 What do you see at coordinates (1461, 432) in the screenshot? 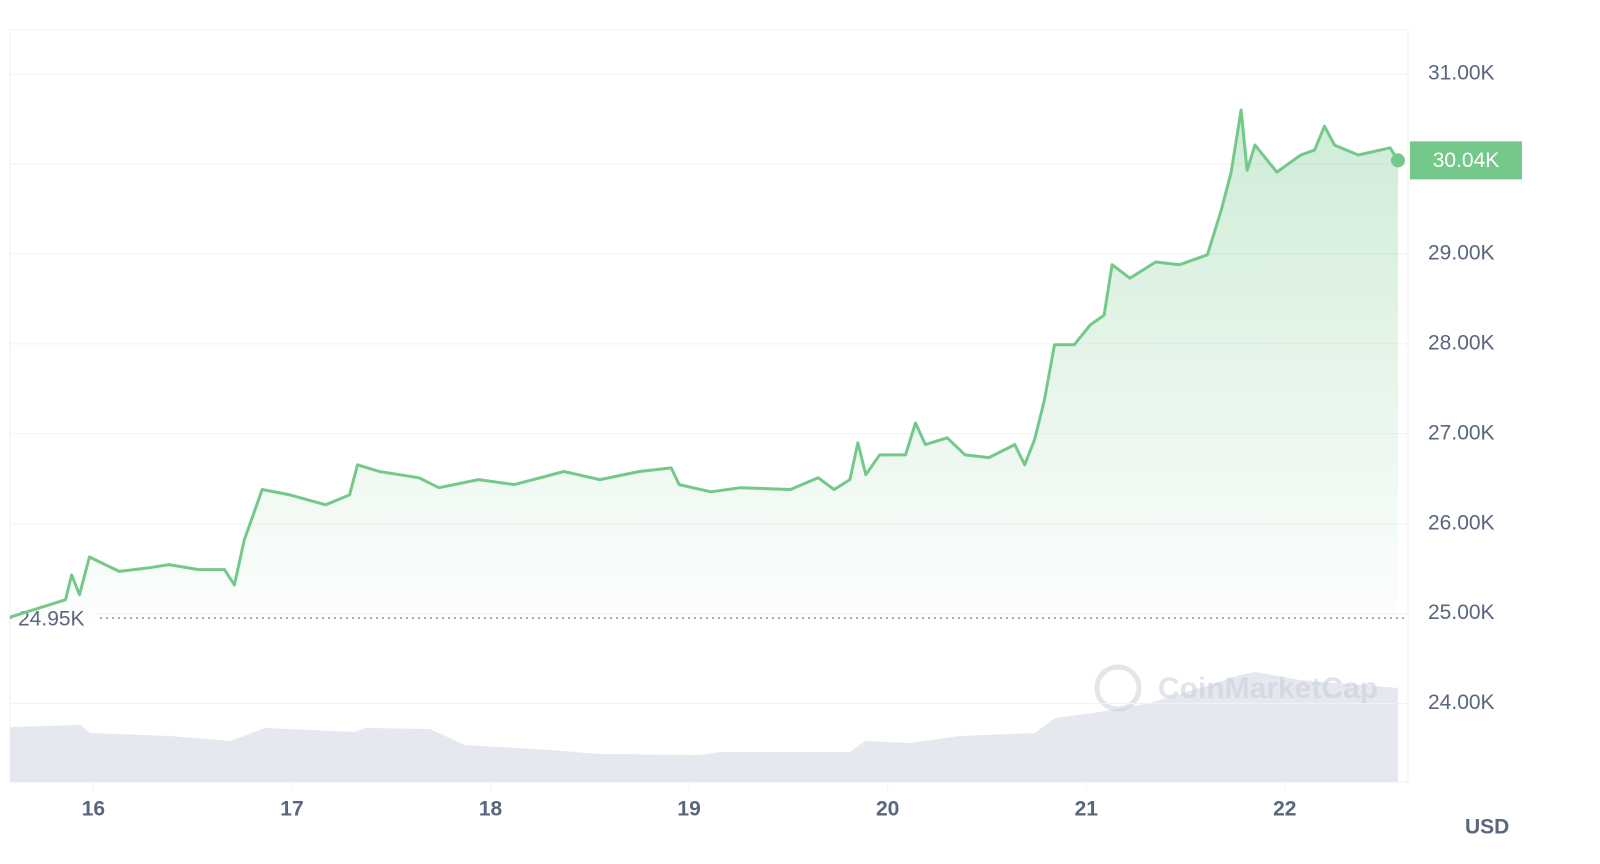
I see `y-tick-label: 27.00K` at bounding box center [1461, 432].